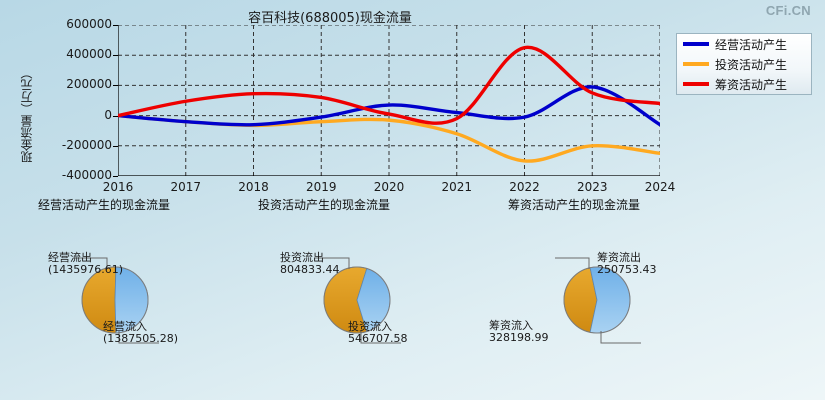  Describe the element at coordinates (310, 263) in the screenshot. I see `pie-label-investing-out: 投资流出 804833.44` at that location.